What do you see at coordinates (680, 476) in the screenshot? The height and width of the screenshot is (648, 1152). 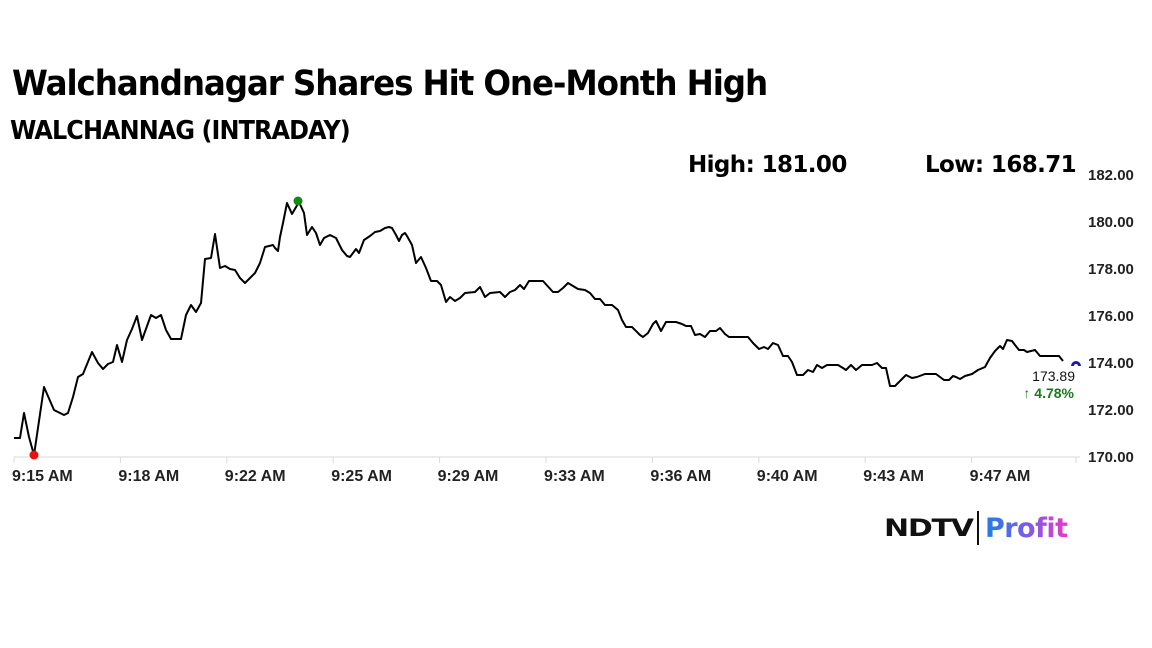 I see `x-tick-label: 9:36 AM` at bounding box center [680, 476].